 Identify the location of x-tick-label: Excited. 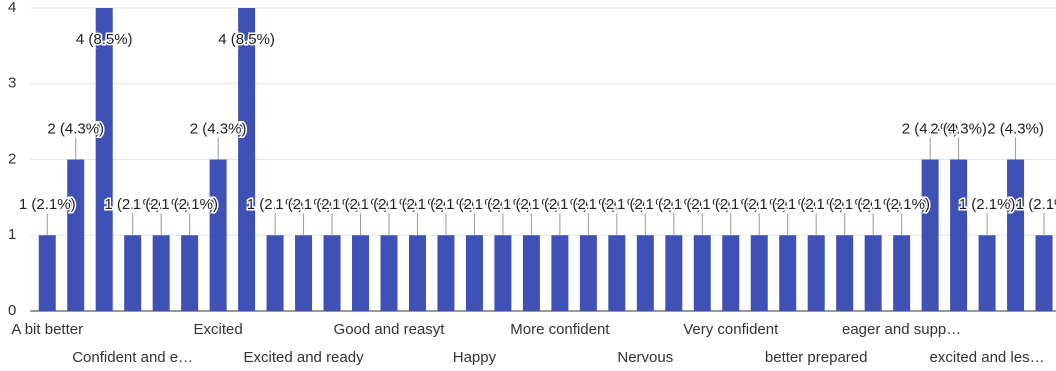
(218, 329).